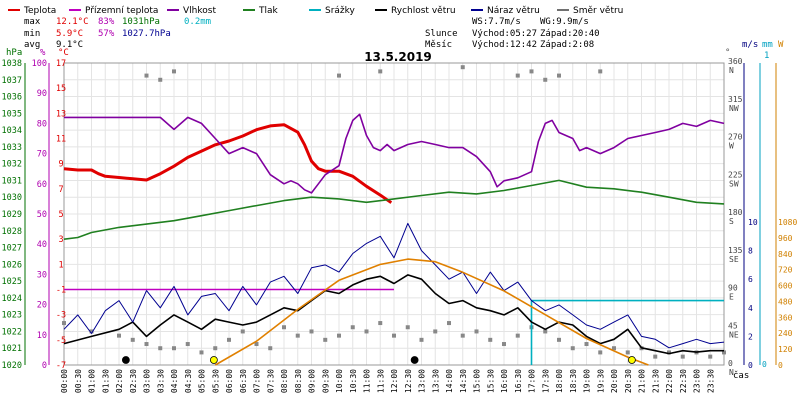 Image resolution: width=800 pixels, height=400 pixels. What do you see at coordinates (435, 381) in the screenshot?
I see `x-tick-label: 13:30` at bounding box center [435, 381].